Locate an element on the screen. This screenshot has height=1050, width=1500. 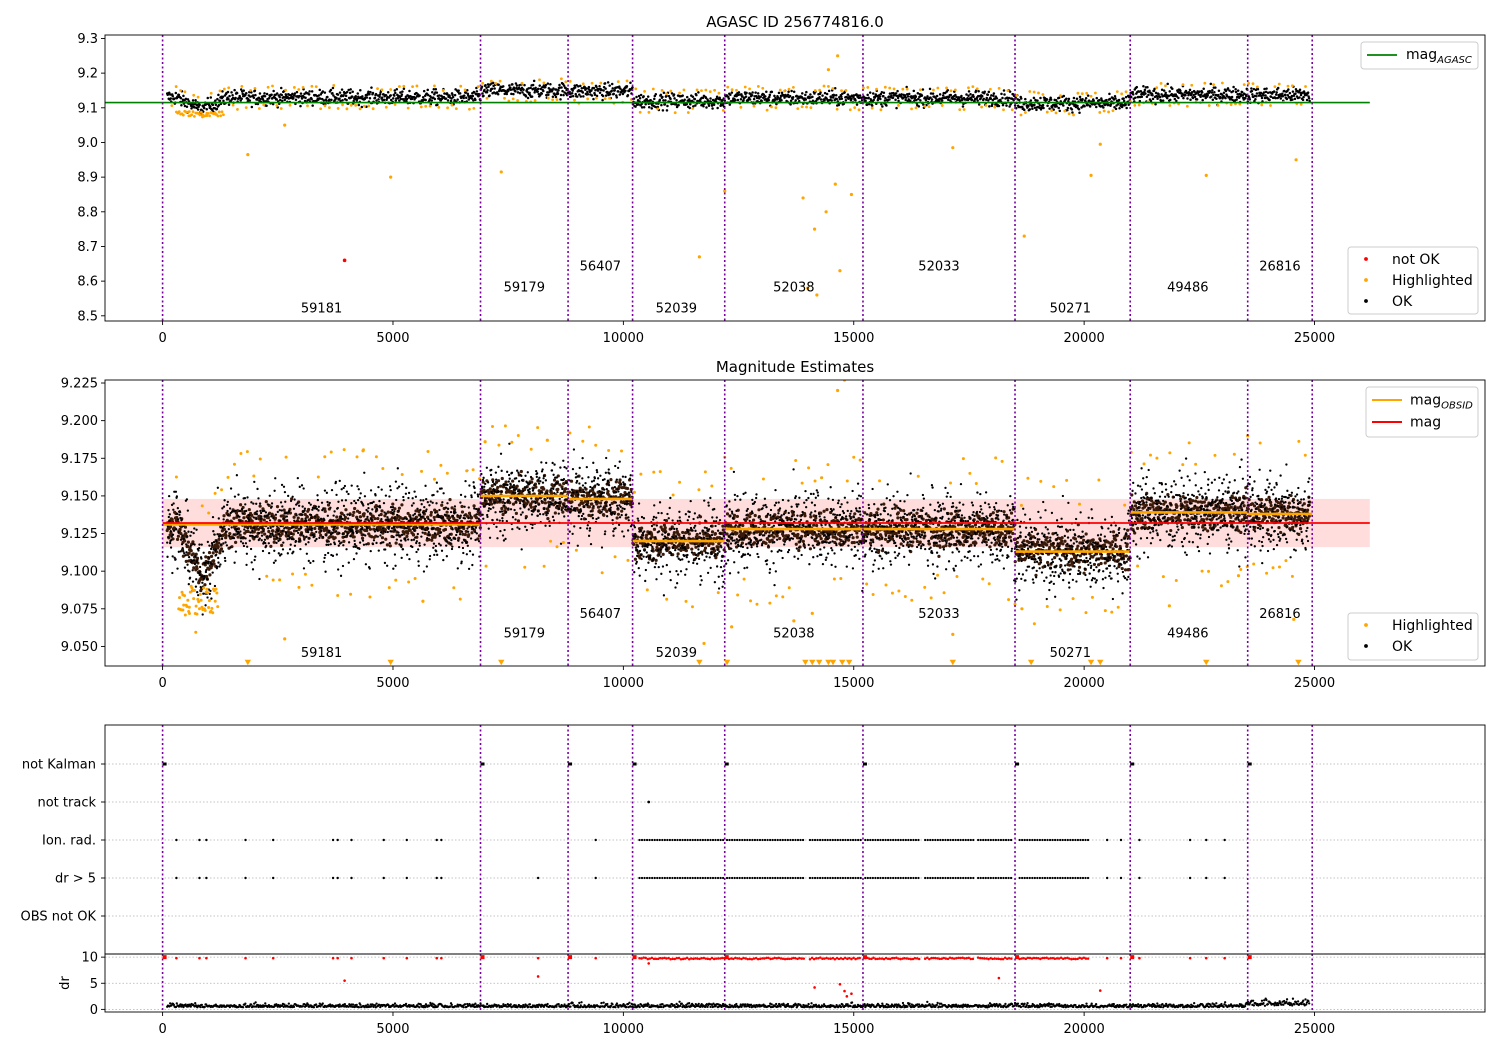
panel1-obsid-label: 59179 is located at coordinates (524, 288).